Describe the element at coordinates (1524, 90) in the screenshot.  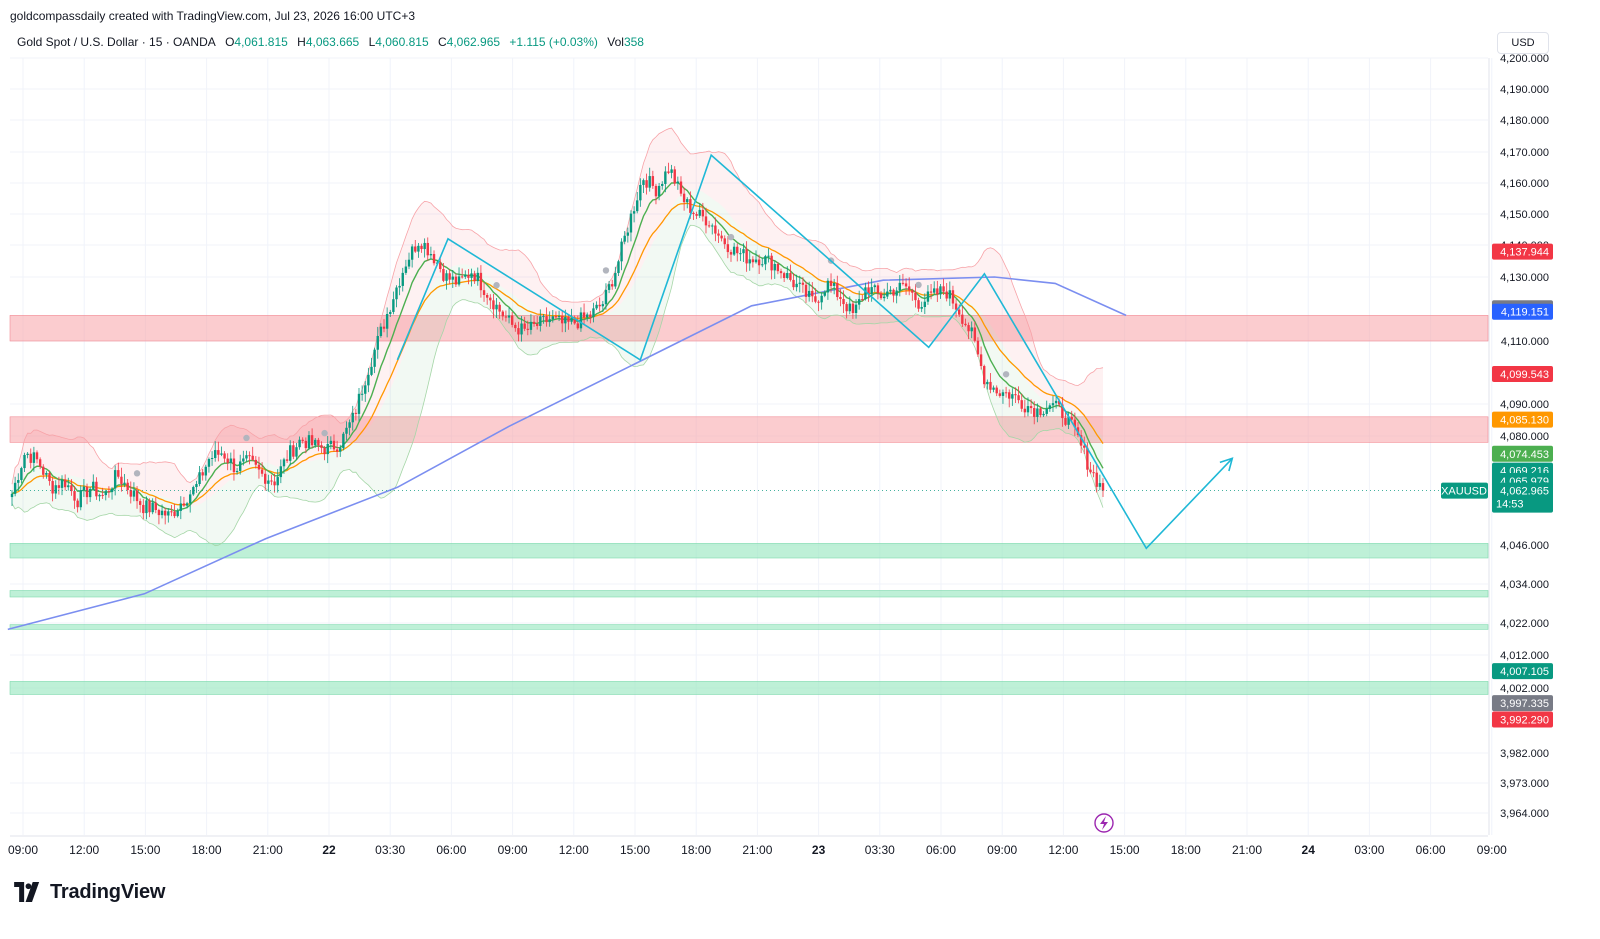
I see `price-tick-label: 4,190.000` at that location.